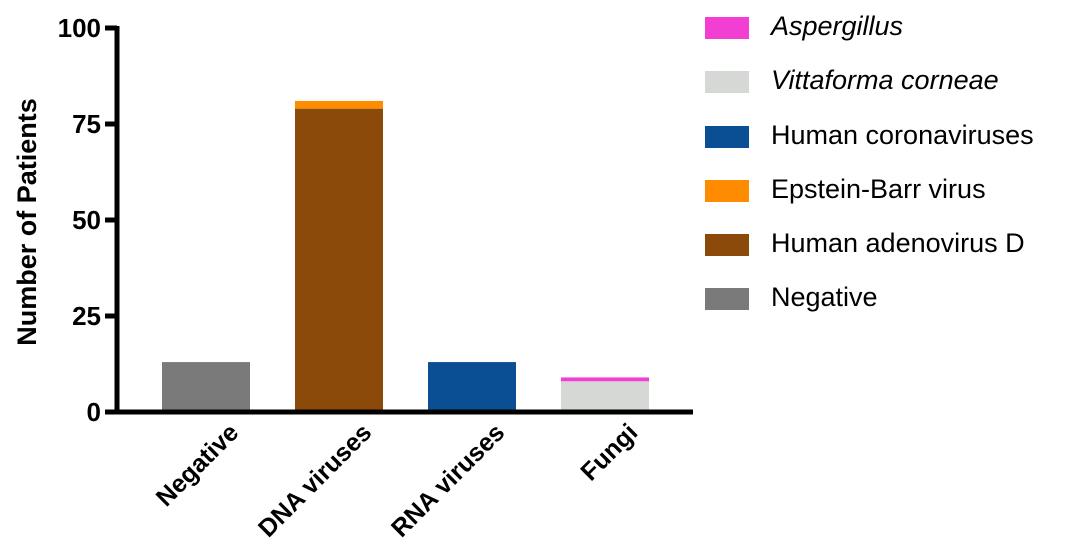 This screenshot has height=559, width=1075. Describe the element at coordinates (878, 188) in the screenshot. I see `legend-label: Epstein-Barr virus` at that location.